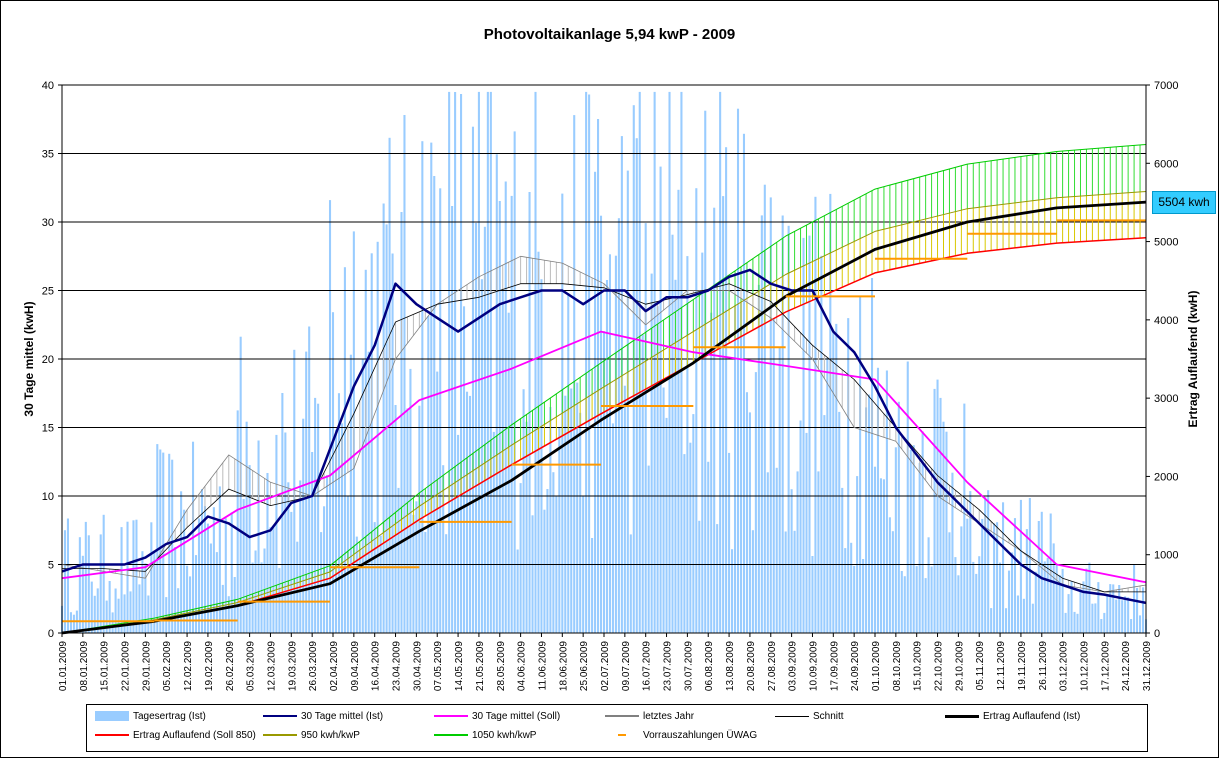  Describe the element at coordinates (1166, 164) in the screenshot. I see `right-tick-label: 6000` at that location.